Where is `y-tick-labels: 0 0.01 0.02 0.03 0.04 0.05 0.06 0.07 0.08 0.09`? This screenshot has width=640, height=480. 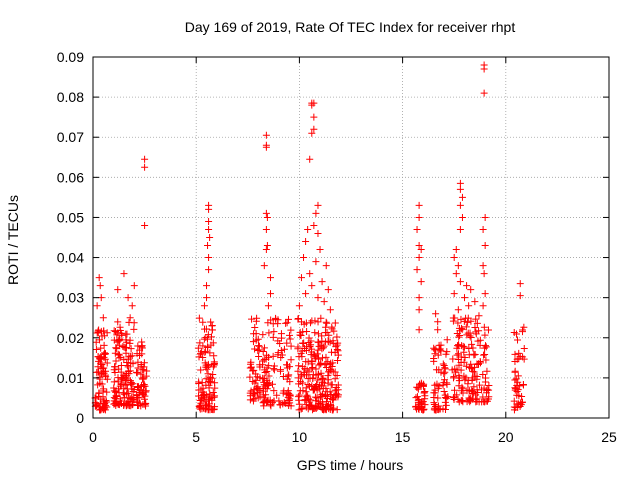 y-tick-labels: 0 0.01 0.02 0.03 0.04 0.05 0.06 0.07 0.08 0.09 is located at coordinates (70, 237).